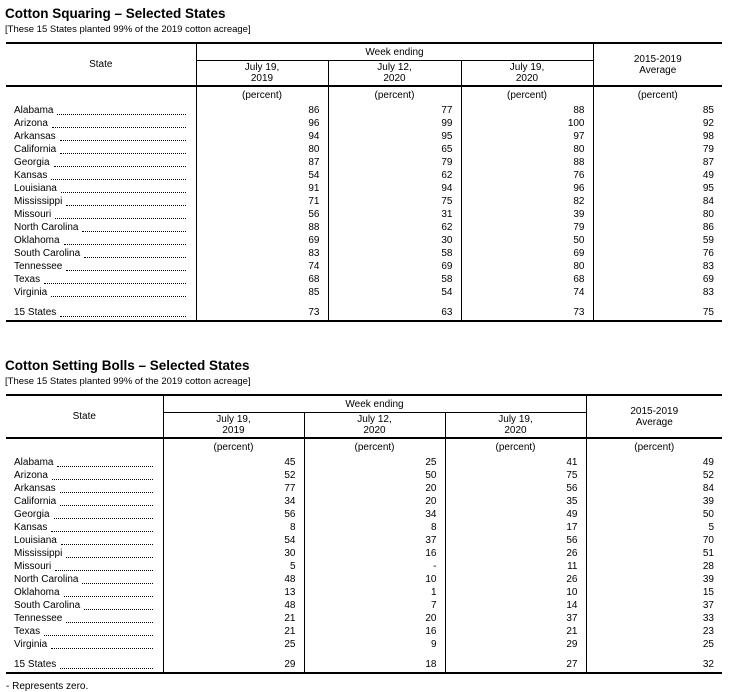 The width and height of the screenshot is (729, 692). I want to click on total-label: 15 States, so click(35, 664).